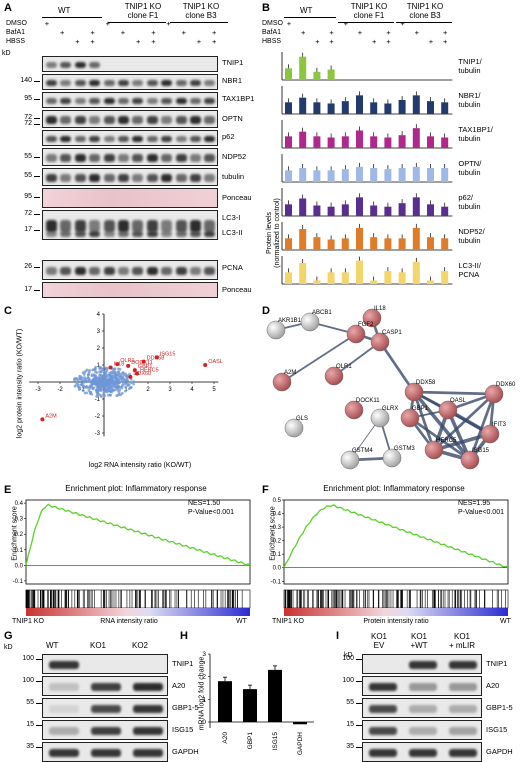 This screenshot has height=762, width=520. What do you see at coordinates (266, 311) in the screenshot?
I see `panel-d-label: D` at bounding box center [266, 311].